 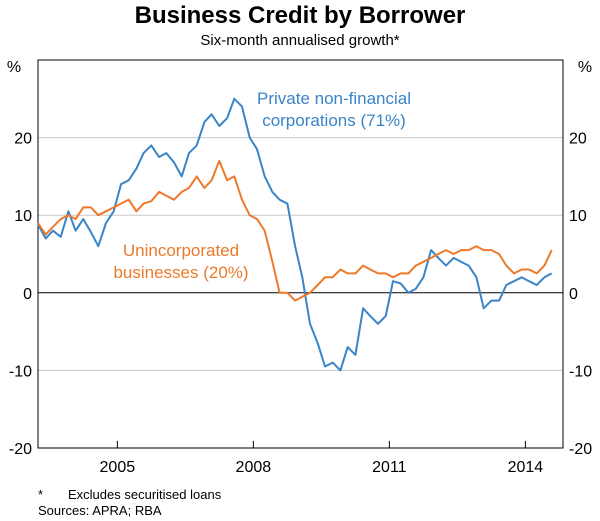 What do you see at coordinates (585, 67) in the screenshot?
I see `y-axis-unit-right: %` at bounding box center [585, 67].